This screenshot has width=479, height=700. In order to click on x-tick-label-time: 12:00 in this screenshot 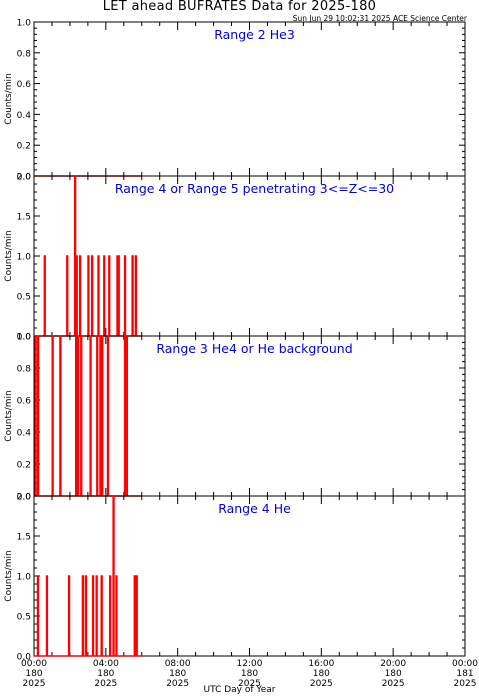, I will do `click(250, 664)`.